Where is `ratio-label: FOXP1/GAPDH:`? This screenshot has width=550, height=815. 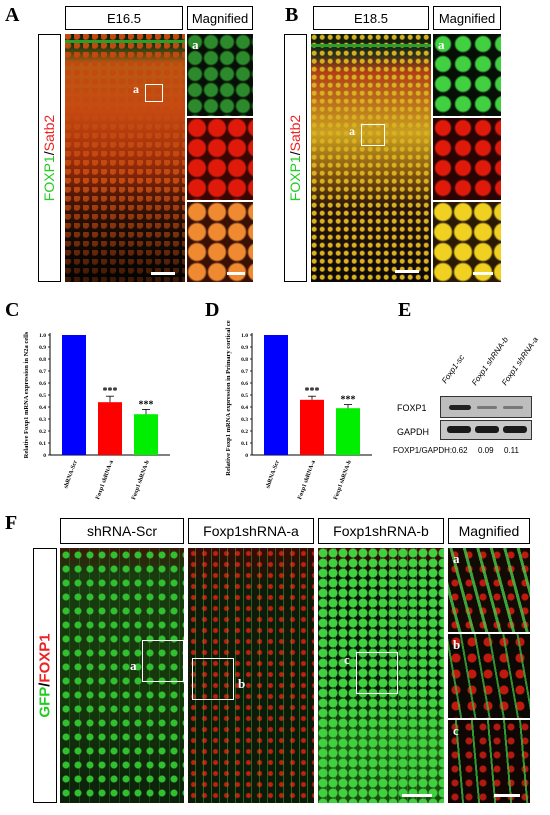
ratio-label: FOXP1/GAPDH: is located at coordinates (423, 450).